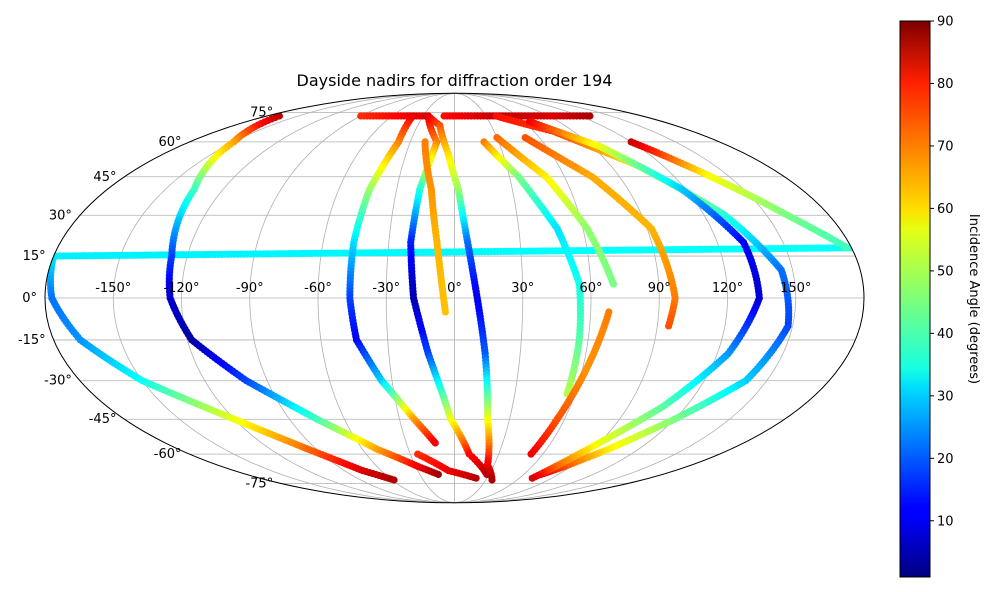 The height and width of the screenshot is (592, 998). What do you see at coordinates (386, 288) in the screenshot?
I see `lon-tick-label: -30°` at bounding box center [386, 288].